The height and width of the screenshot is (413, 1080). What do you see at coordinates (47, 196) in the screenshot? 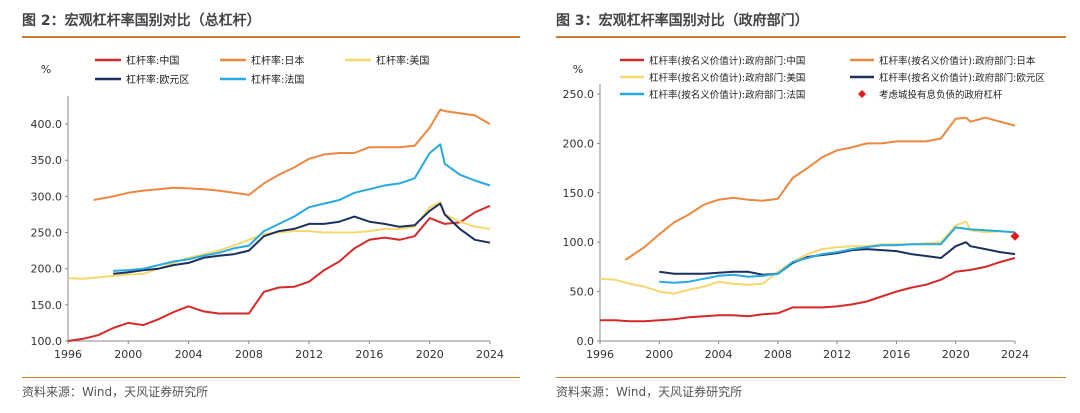
I see `y-tick-label: 300.0` at bounding box center [47, 196].